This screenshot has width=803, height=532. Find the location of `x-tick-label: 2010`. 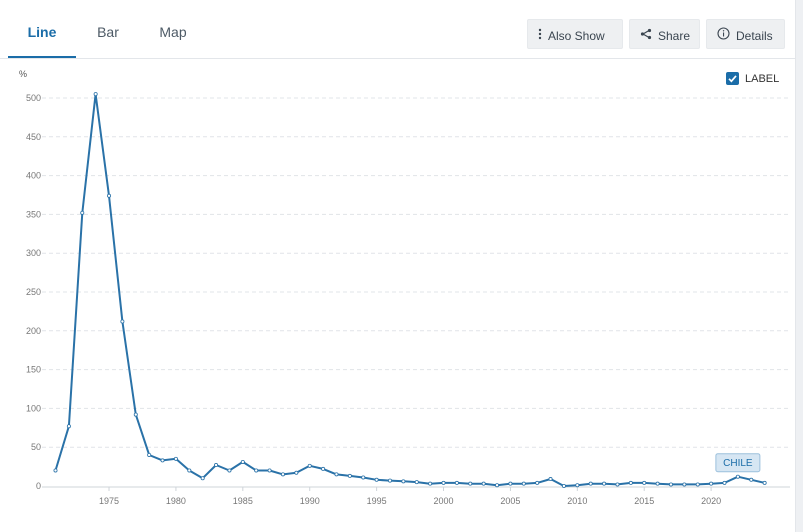

x-tick-label: 2010 is located at coordinates (577, 501).